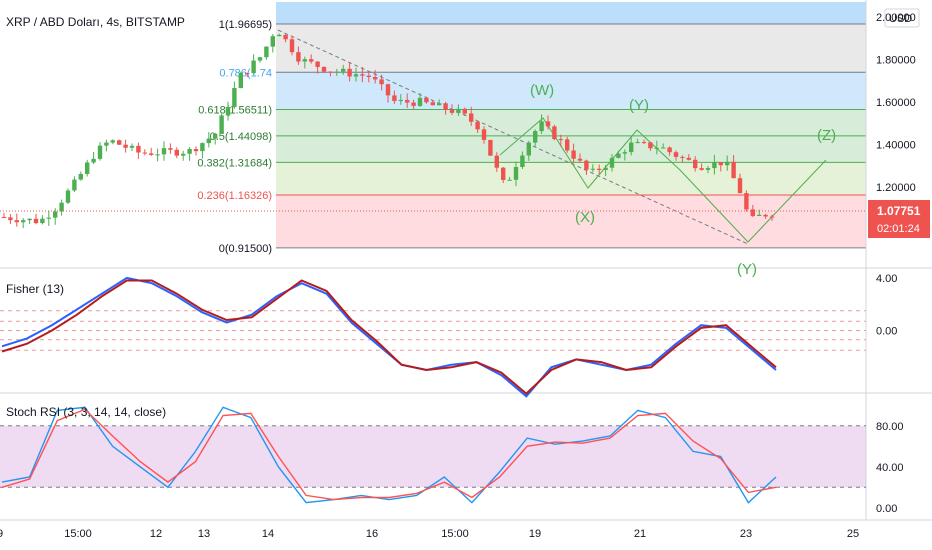 This screenshot has width=932, height=550. What do you see at coordinates (86, 412) in the screenshot?
I see `stoch-rsi-title: Stoch RSI (3, 3, 14, 14, close)` at bounding box center [86, 412].